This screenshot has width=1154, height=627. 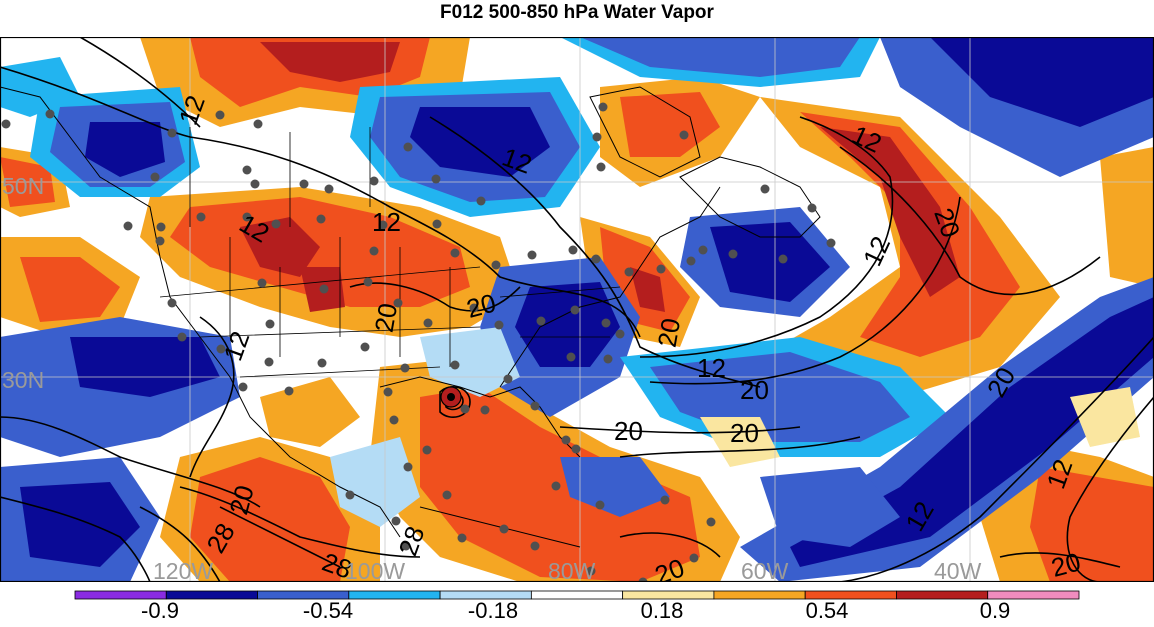 What do you see at coordinates (720, 57) in the screenshot?
I see `shade-blue-greenland` at bounding box center [720, 57].